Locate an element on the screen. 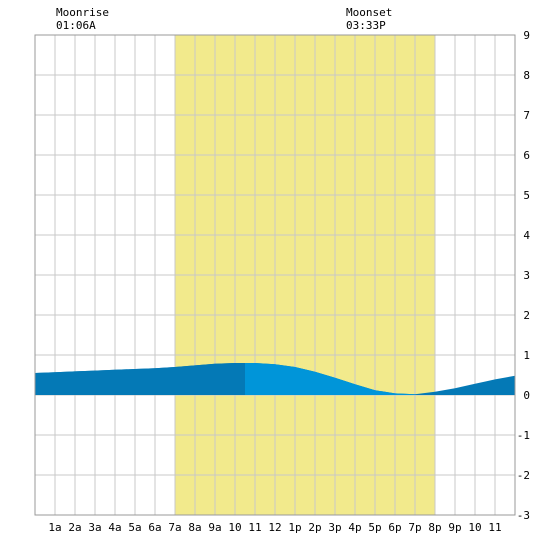 The width and height of the screenshot is (550, 554). y-tick-label: 3 is located at coordinates (526, 275).